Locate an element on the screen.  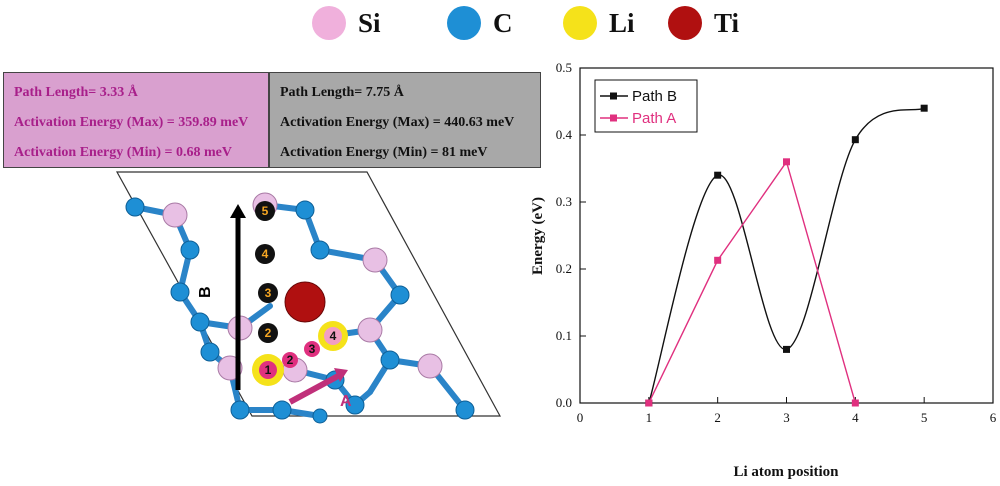
path-a-site-label: 3 is located at coordinates (312, 349).